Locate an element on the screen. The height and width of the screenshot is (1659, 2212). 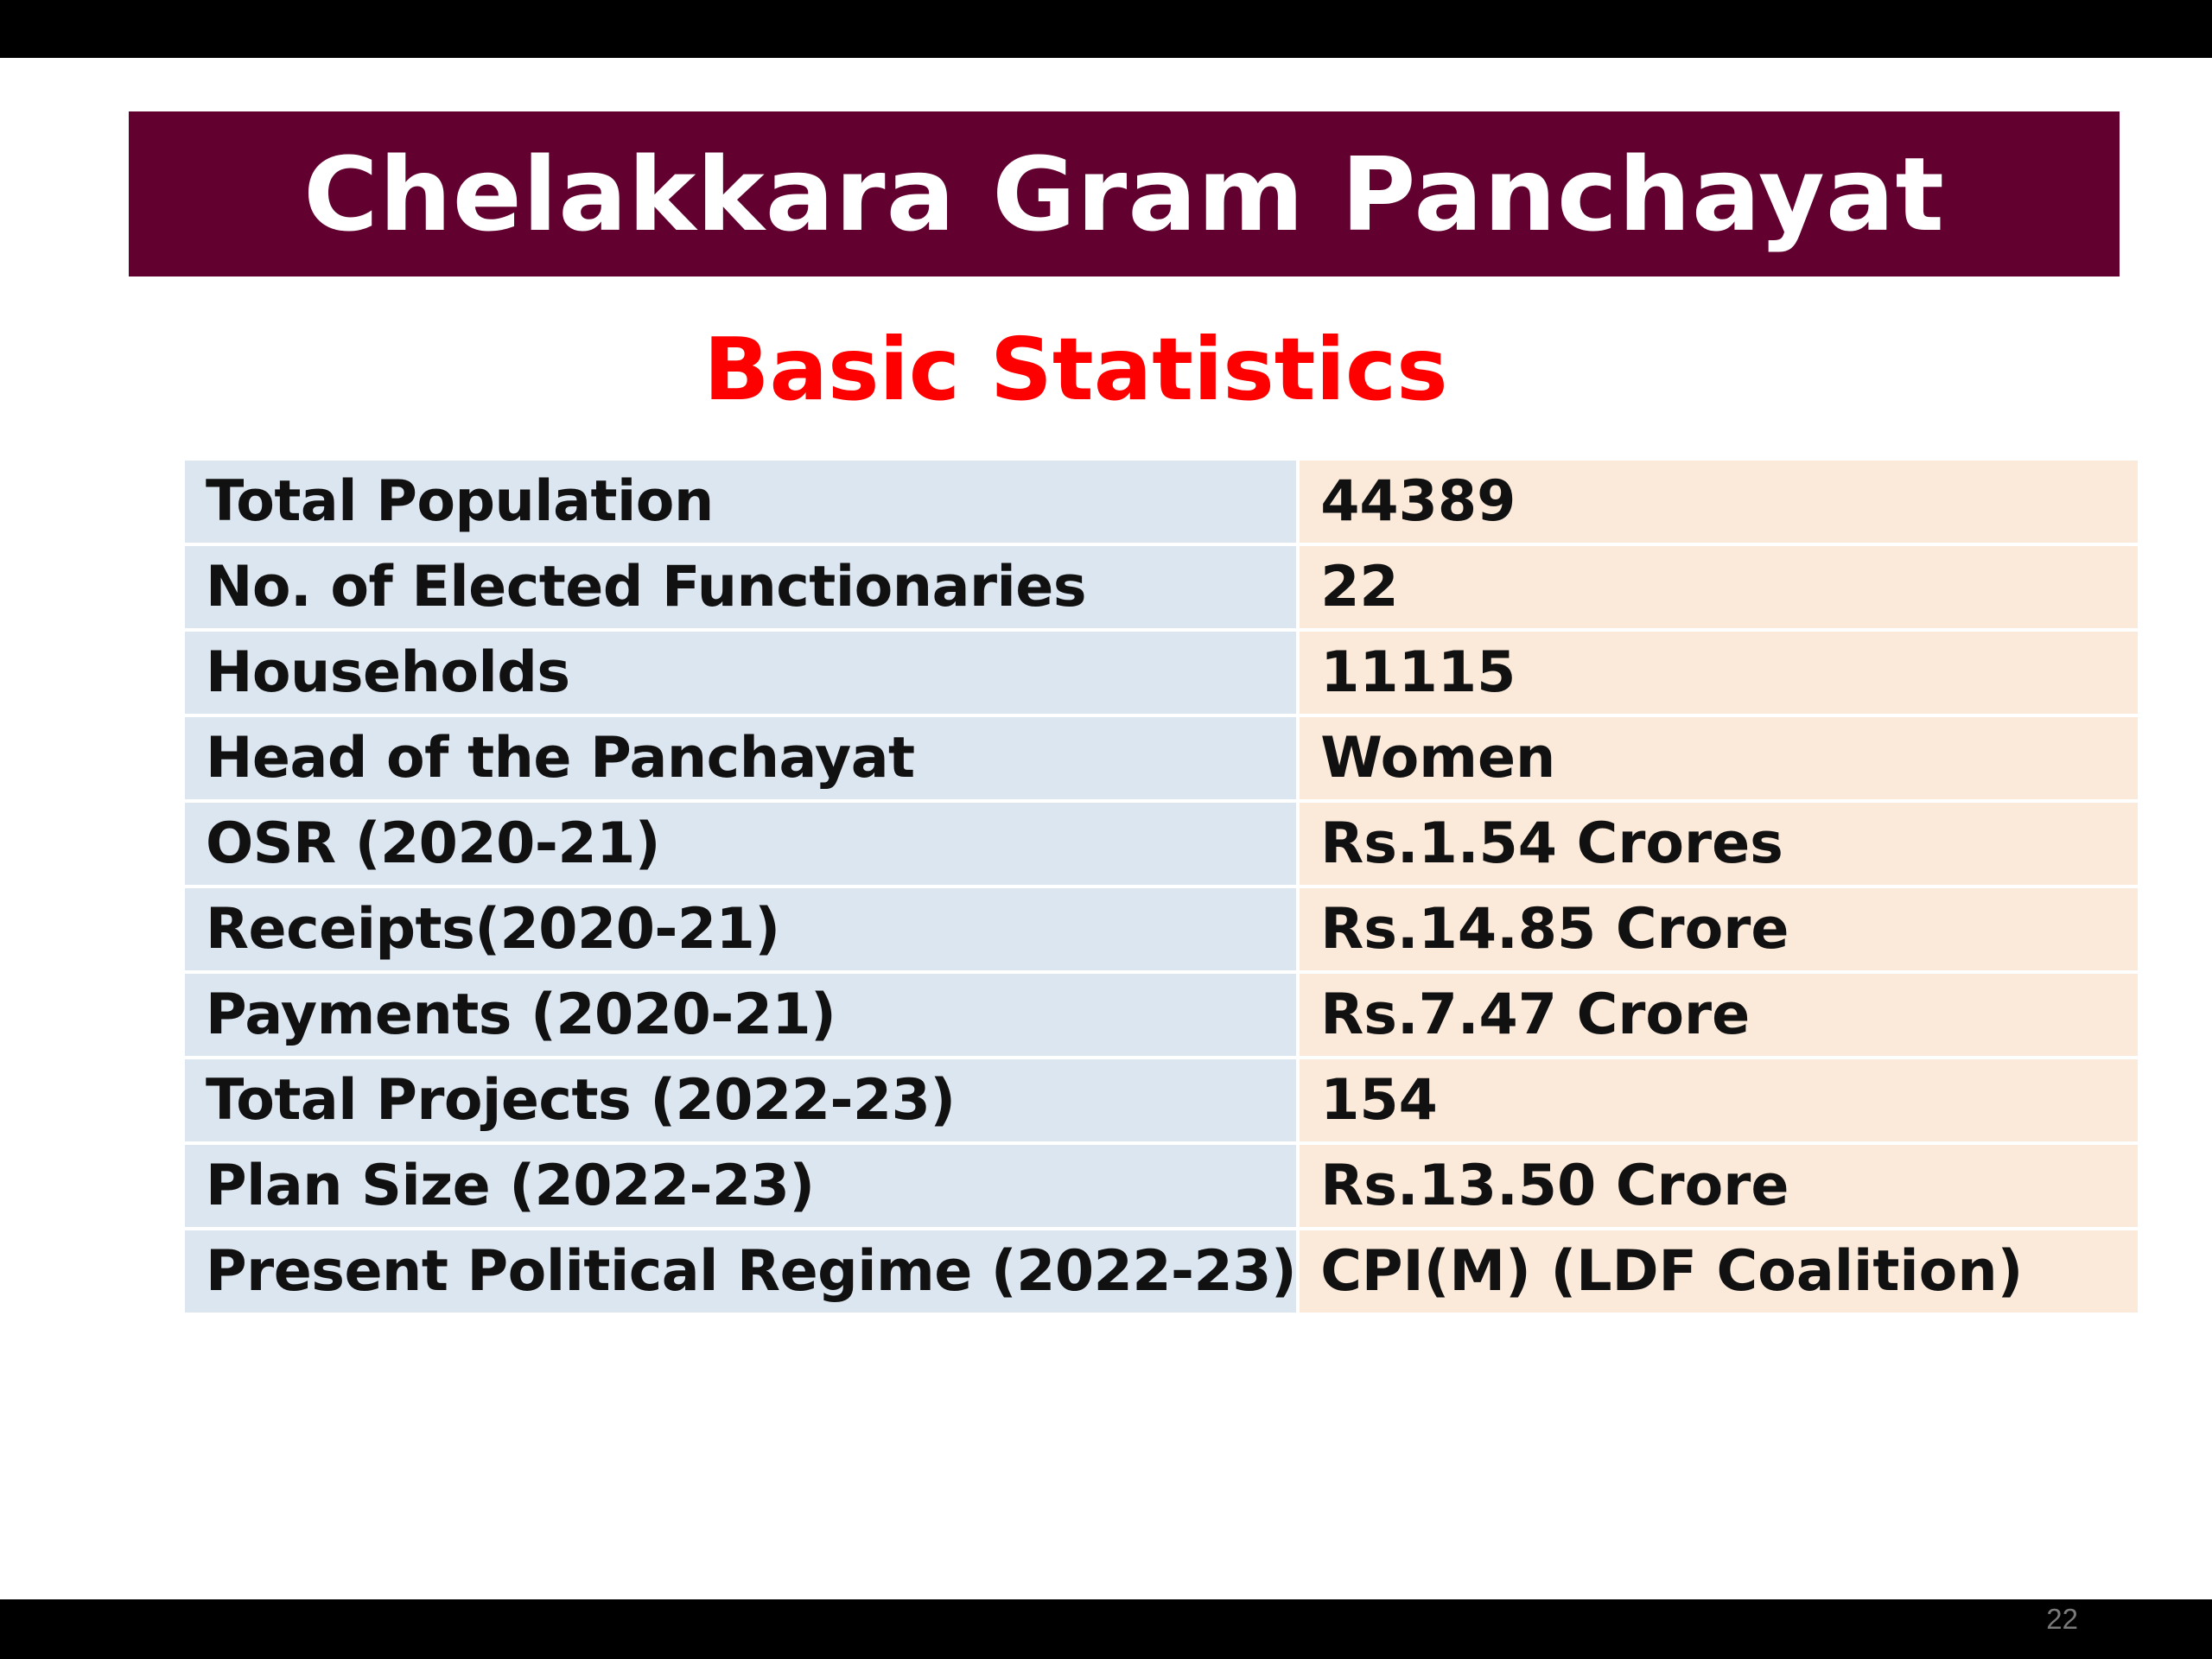
stat-label: Households is located at coordinates (742, 674).